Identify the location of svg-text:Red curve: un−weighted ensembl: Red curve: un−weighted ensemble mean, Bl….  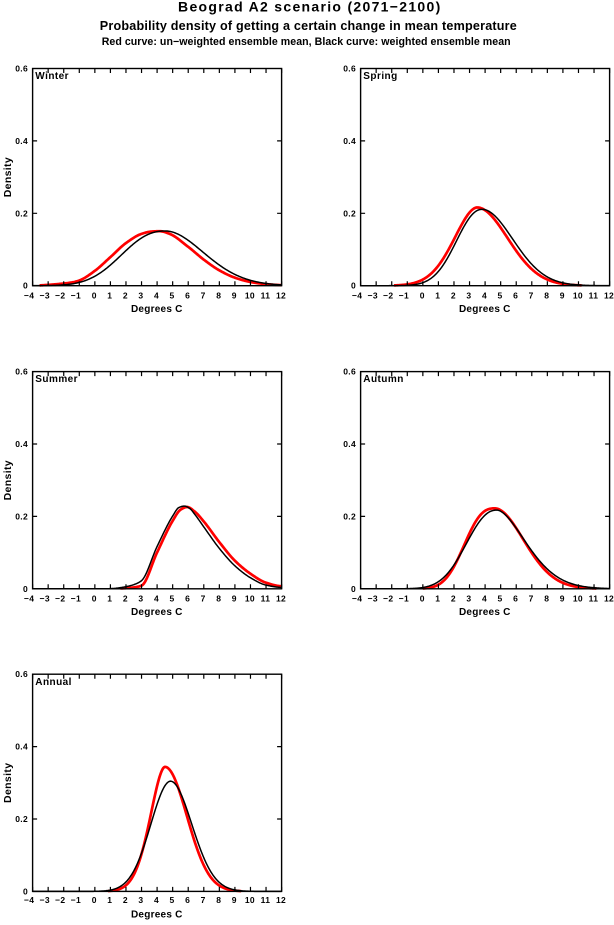
(306, 42).